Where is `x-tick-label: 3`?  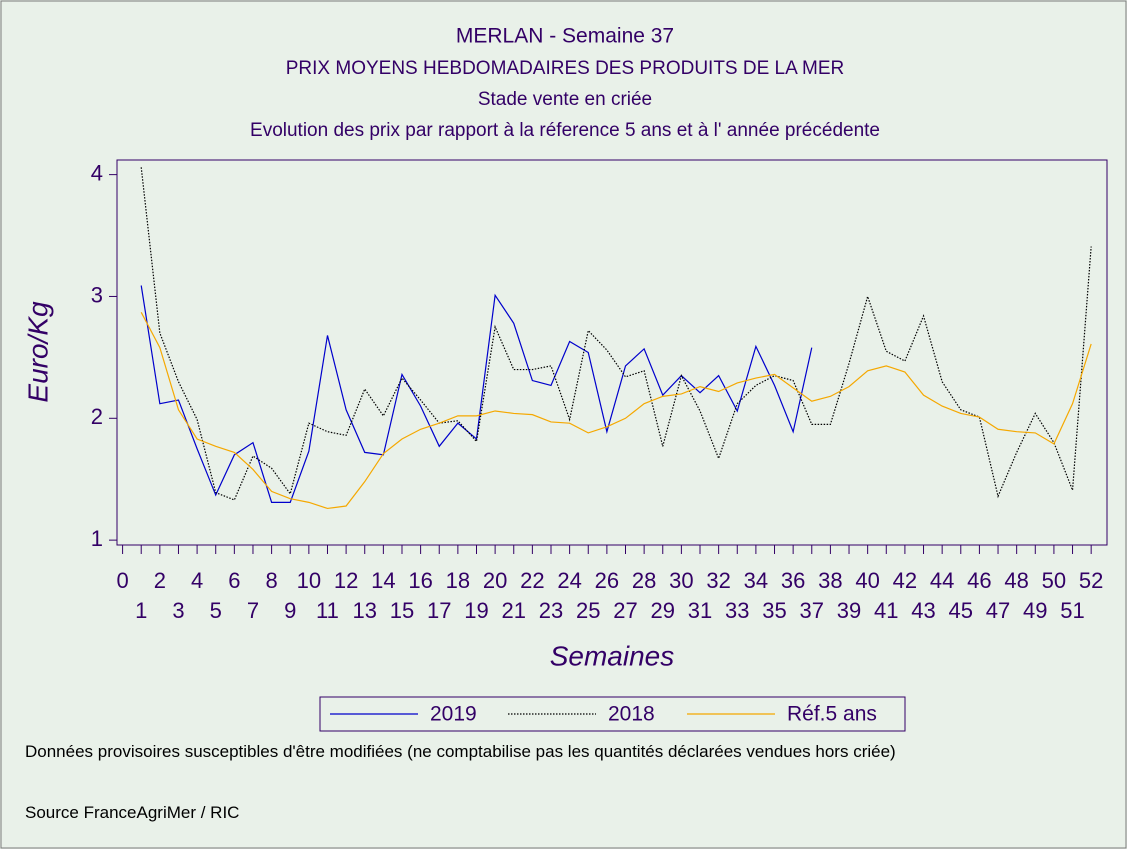 x-tick-label: 3 is located at coordinates (178, 610).